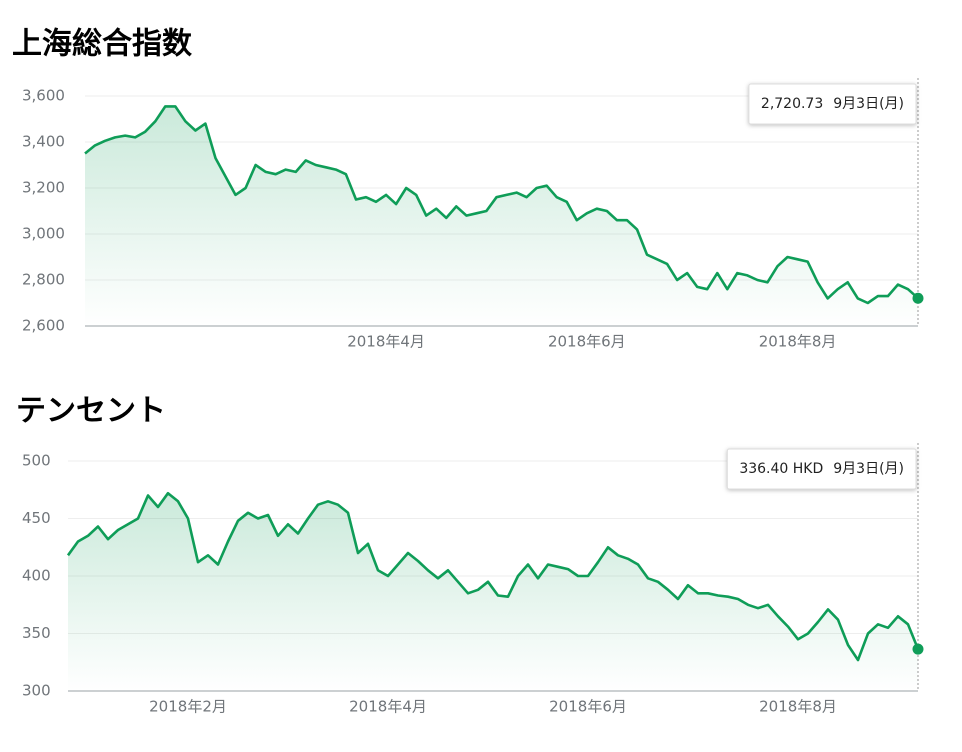 The width and height of the screenshot is (962, 752). What do you see at coordinates (36, 633) in the screenshot?
I see `y-tick-label: 350` at bounding box center [36, 633].